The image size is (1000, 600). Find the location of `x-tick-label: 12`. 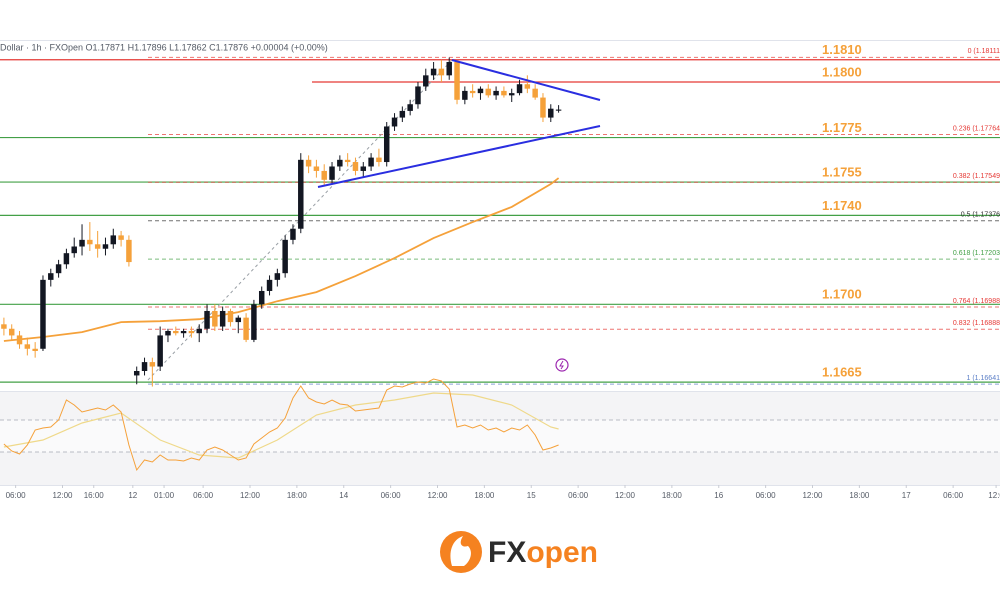

x-tick-label: 12 is located at coordinates (132, 495).